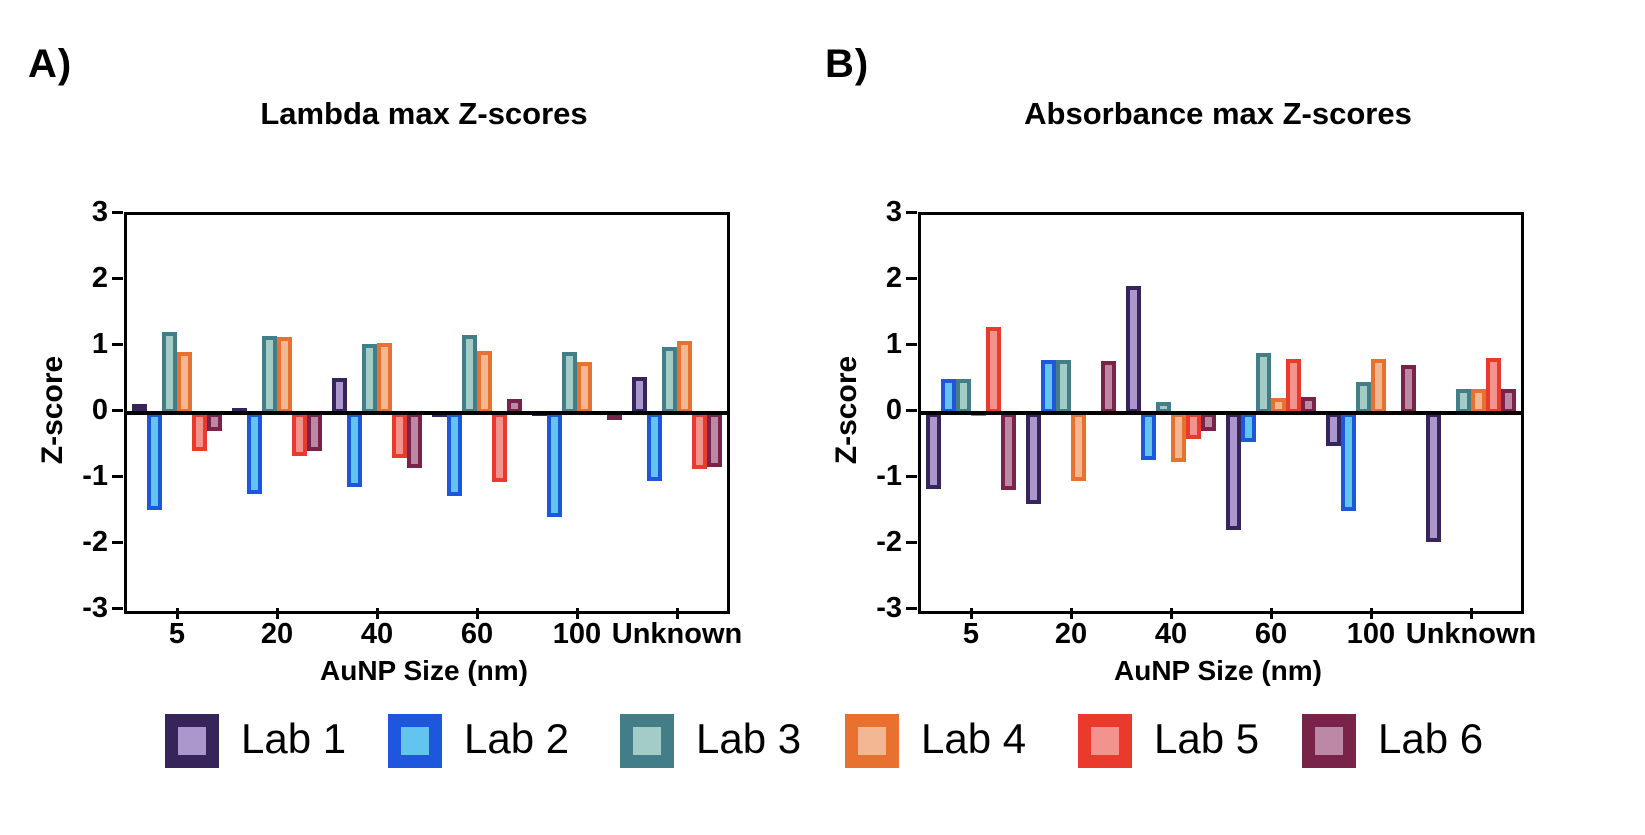 The width and height of the screenshot is (1645, 835). What do you see at coordinates (639, 394) in the screenshot?
I see `bar-lab1-size-unknown` at bounding box center [639, 394].